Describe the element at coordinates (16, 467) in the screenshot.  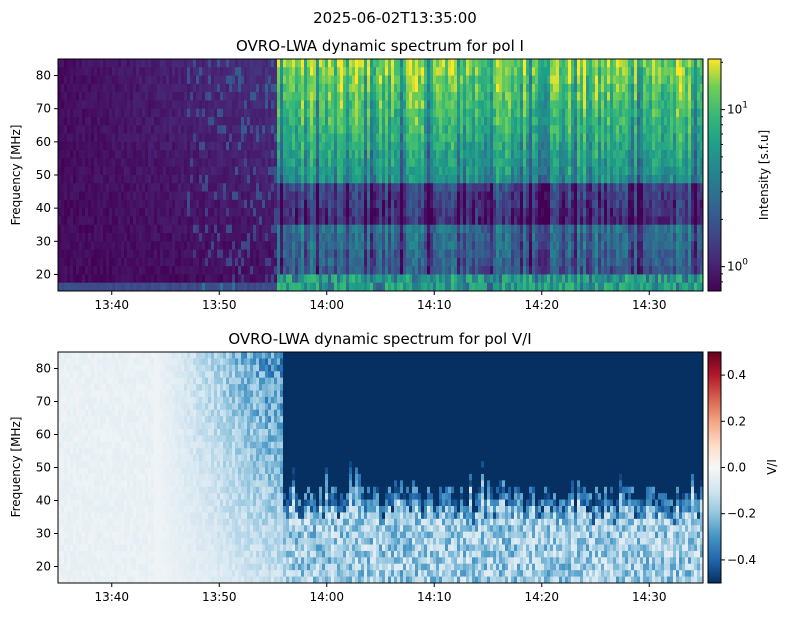
I see `panel-2-ylabel: Frequency [MHz]` at that location.